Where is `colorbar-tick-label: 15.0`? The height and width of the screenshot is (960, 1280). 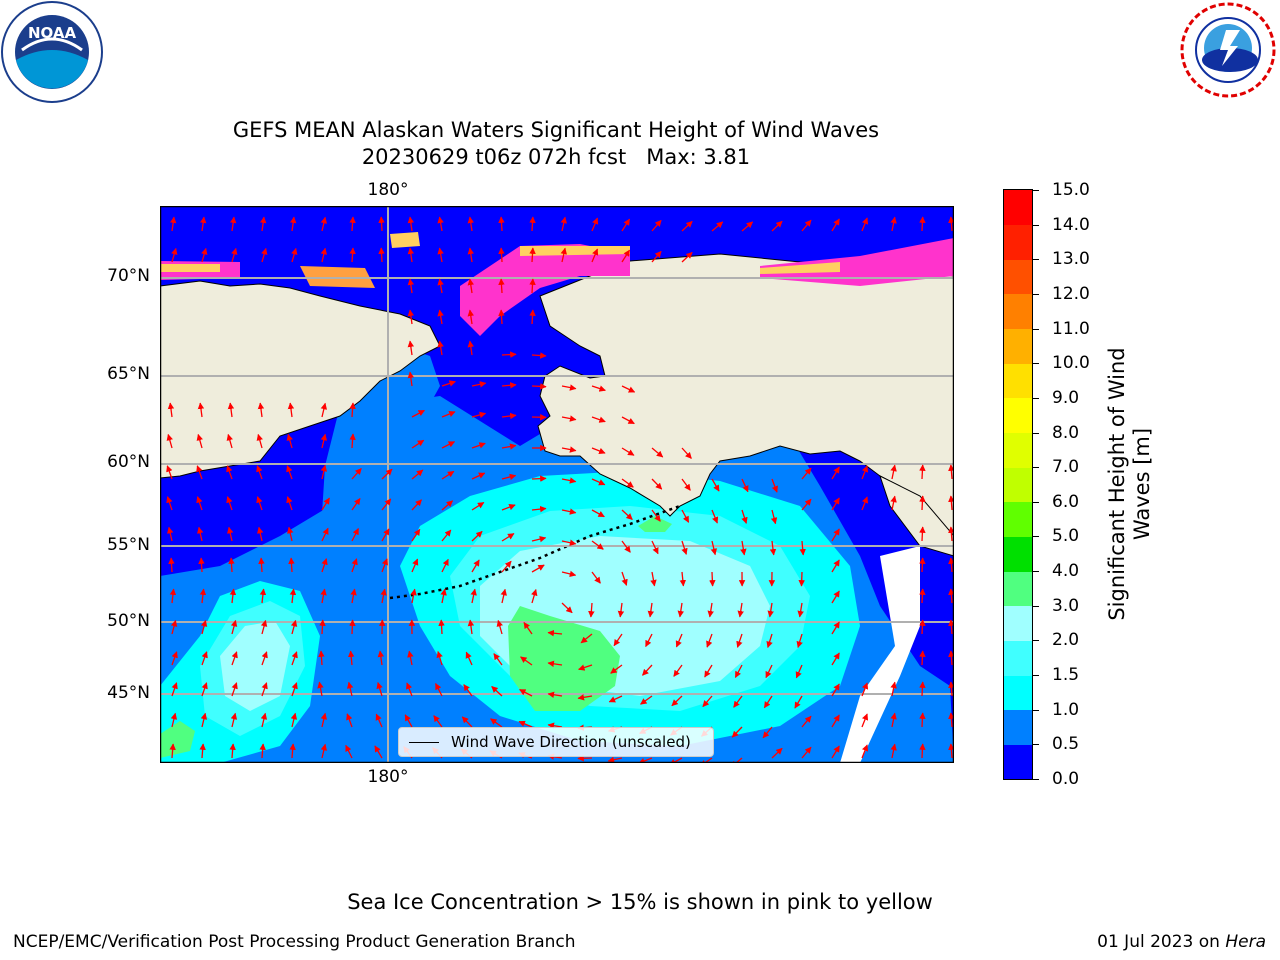 colorbar-tick-label: 15.0 is located at coordinates (1071, 190).